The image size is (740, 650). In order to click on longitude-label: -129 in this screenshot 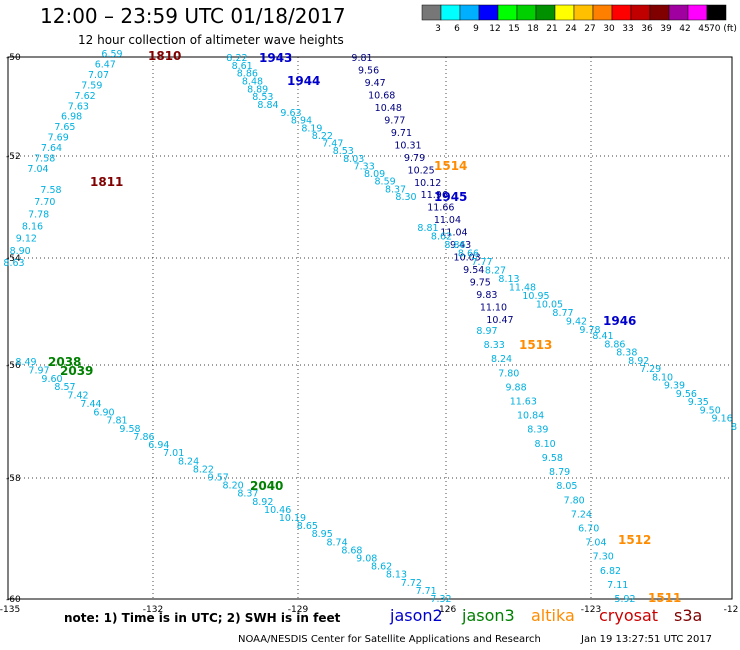, I will do `click(298, 610)`.